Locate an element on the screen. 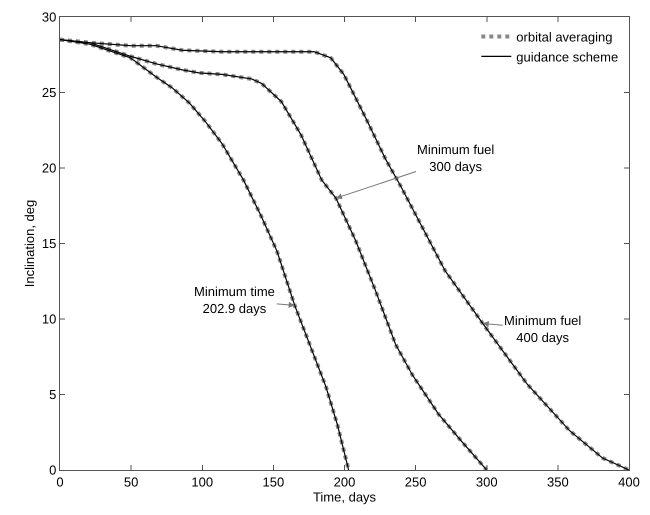 This screenshot has width=650, height=515. x-tick-label: 300 is located at coordinates (487, 482).